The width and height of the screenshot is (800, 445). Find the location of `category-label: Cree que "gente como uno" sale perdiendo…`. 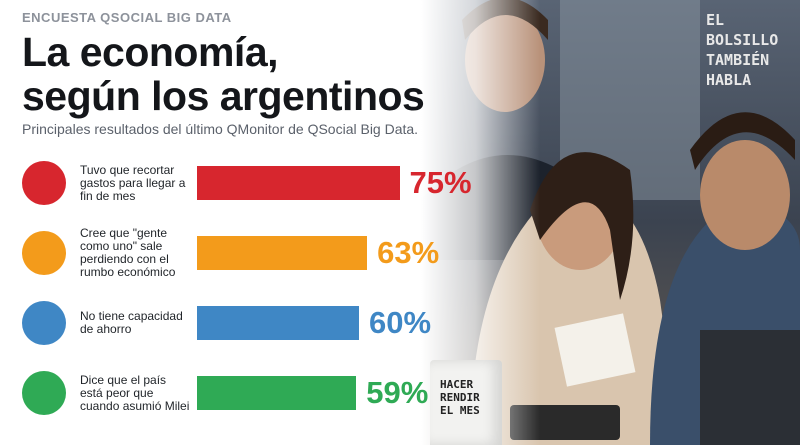

category-label: Cree que "gente como uno" sale perdiendo… is located at coordinates (128, 252).